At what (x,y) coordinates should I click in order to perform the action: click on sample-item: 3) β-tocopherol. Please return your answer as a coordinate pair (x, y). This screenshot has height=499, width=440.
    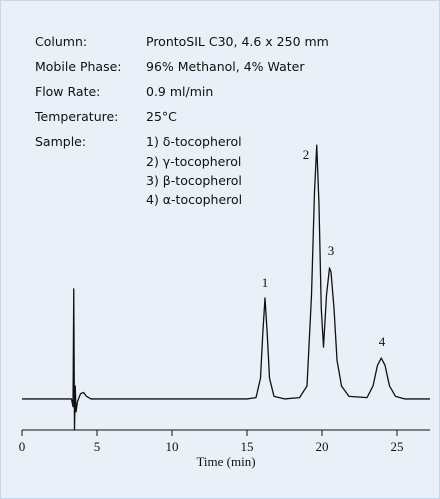
    Looking at the image, I should click on (194, 180).